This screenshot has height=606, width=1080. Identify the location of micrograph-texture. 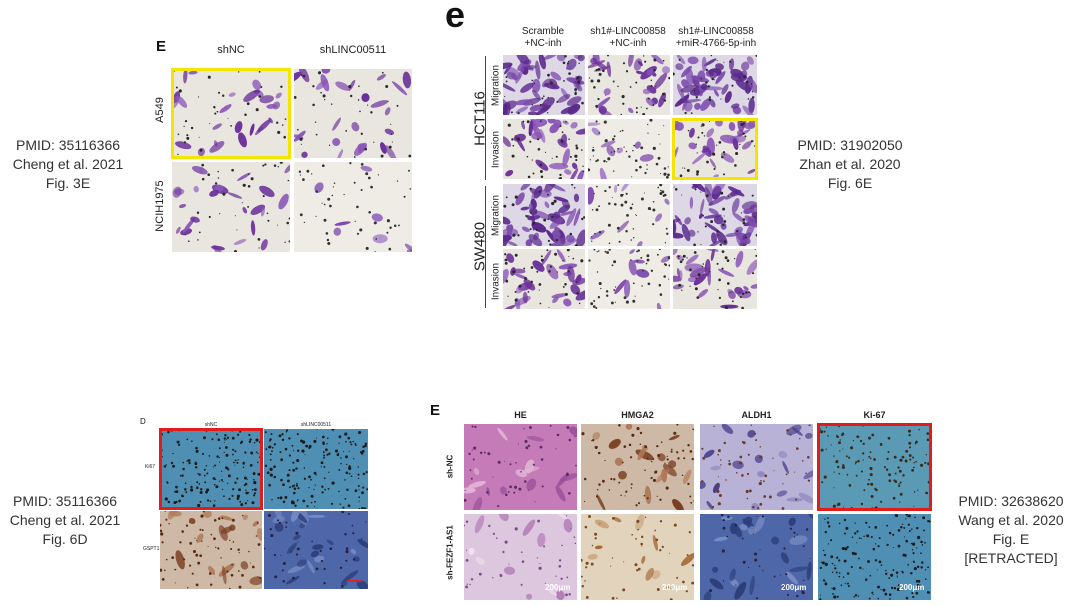
(715, 279).